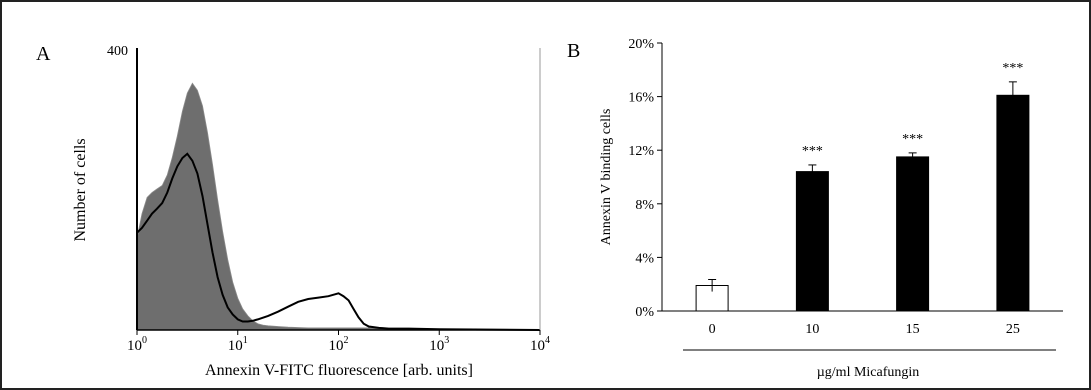 This screenshot has width=1091, height=390. What do you see at coordinates (644, 205) in the screenshot?
I see `y-tick-label-2: 8%` at bounding box center [644, 205].